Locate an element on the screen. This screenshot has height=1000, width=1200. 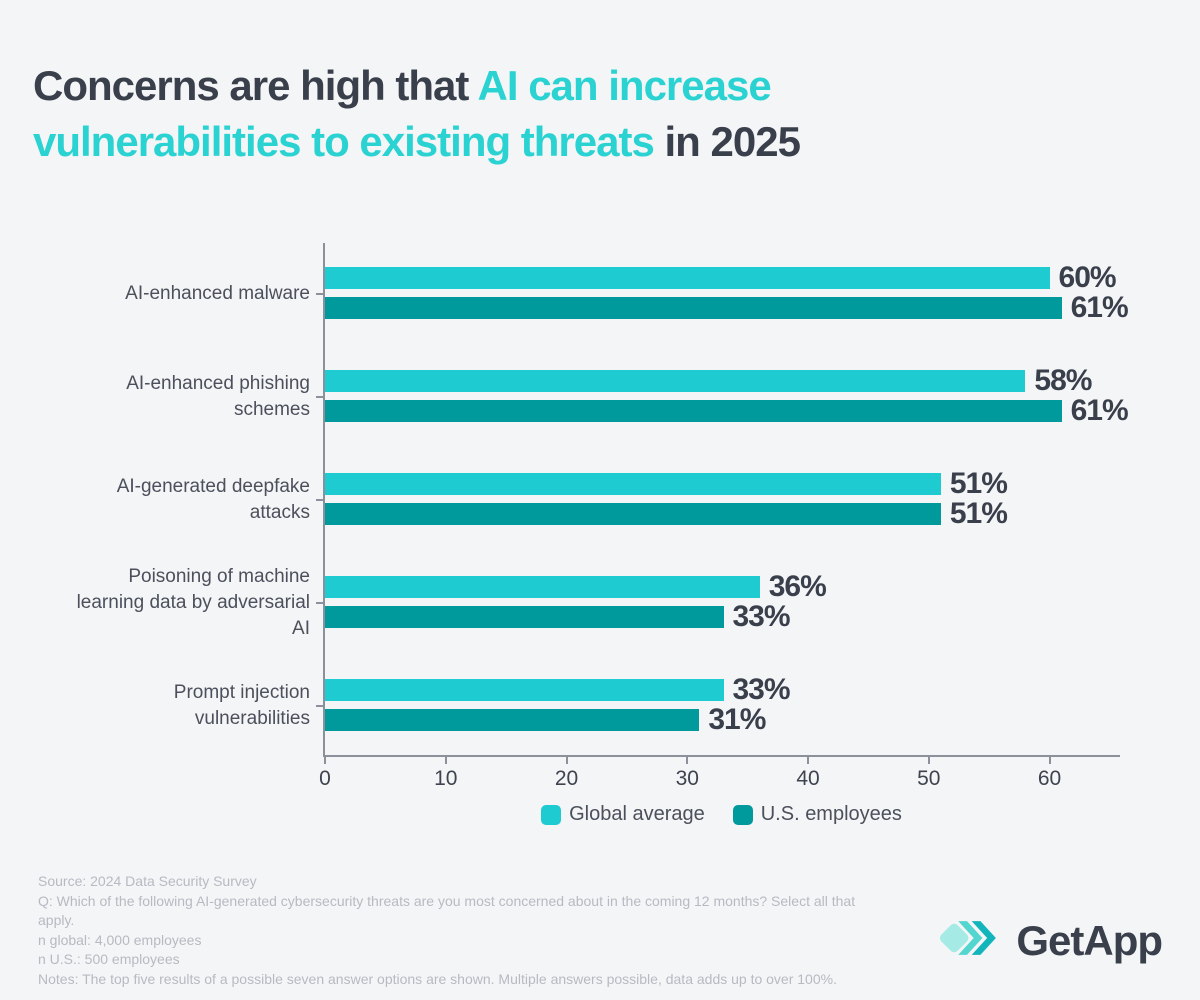
x-axis-tick-label: 10 is located at coordinates (446, 778).